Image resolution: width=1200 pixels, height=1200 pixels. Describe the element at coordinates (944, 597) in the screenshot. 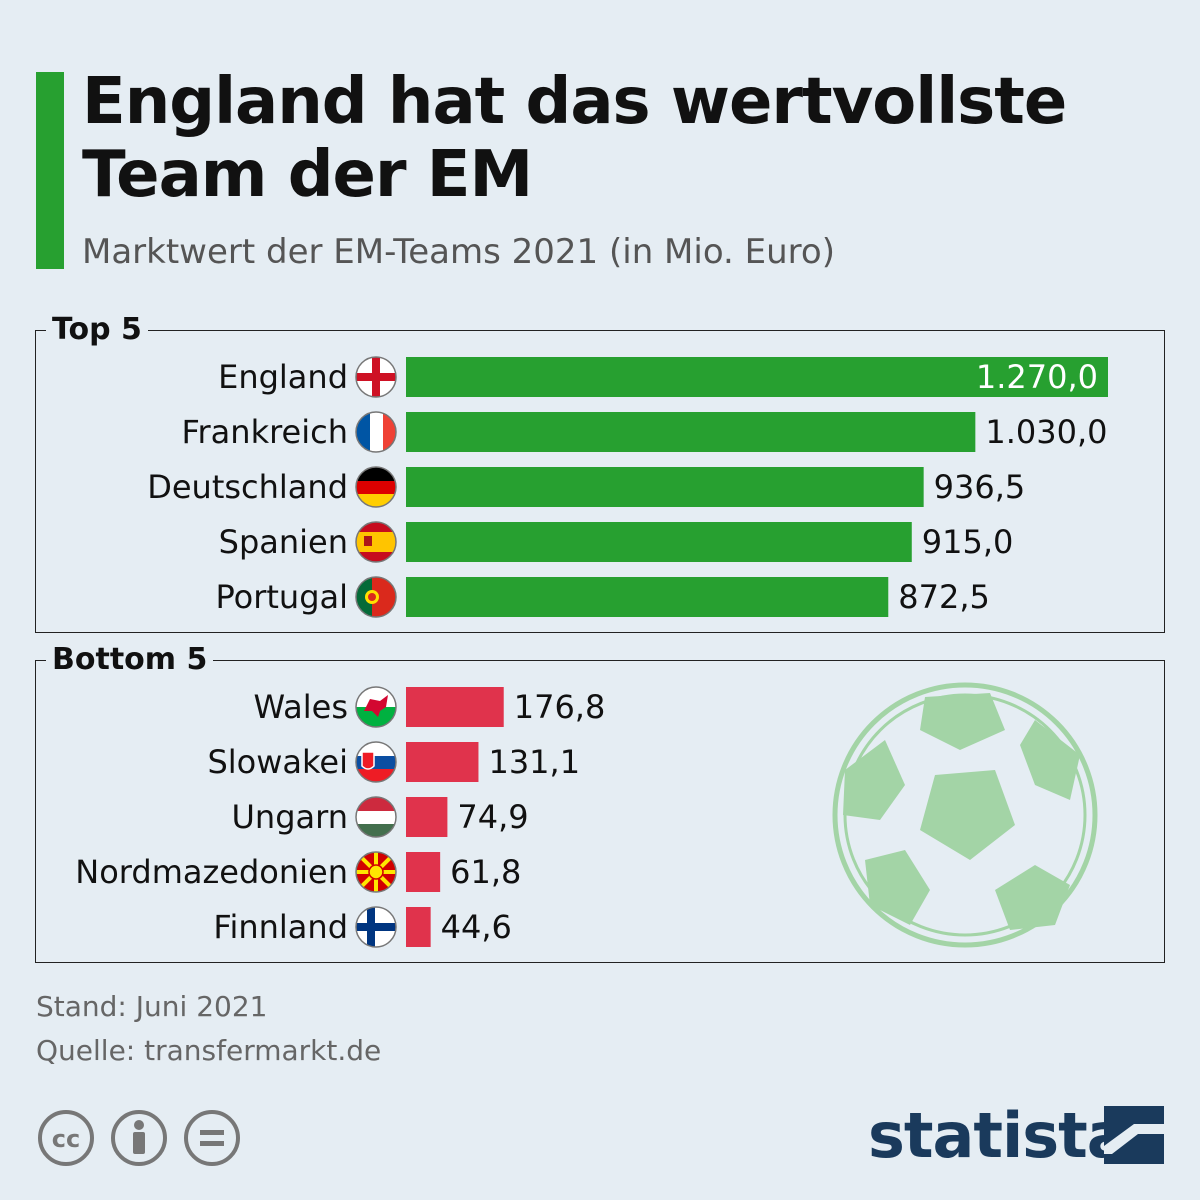

I see `value-label-portugal: 872,5` at that location.